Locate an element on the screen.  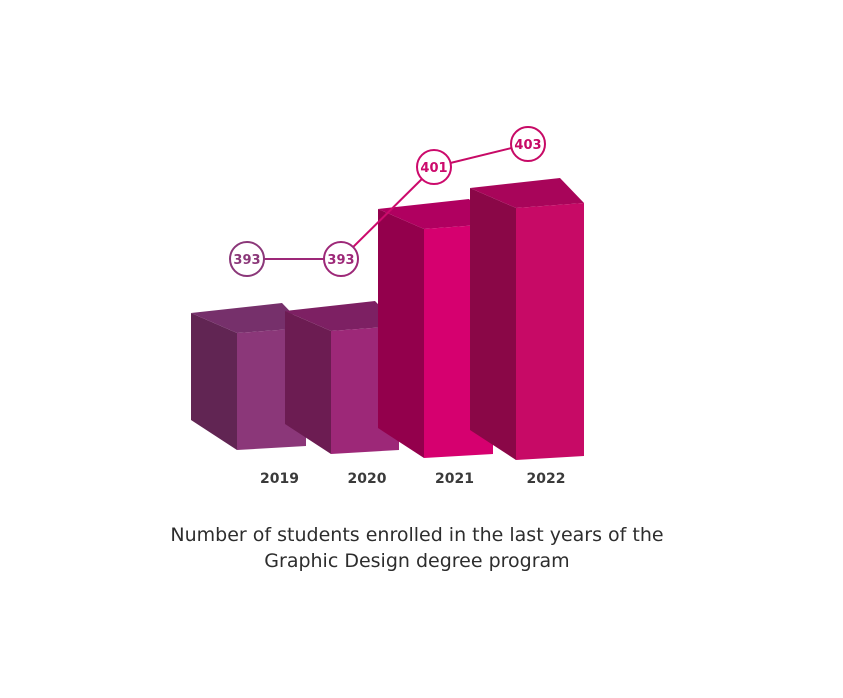
value-label-2021: 401 is located at coordinates (433, 168).